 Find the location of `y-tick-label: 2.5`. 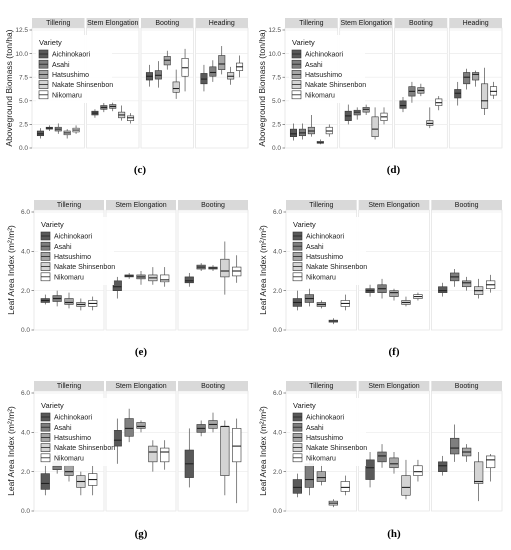

y-tick-label: 2.5 is located at coordinates (23, 125).